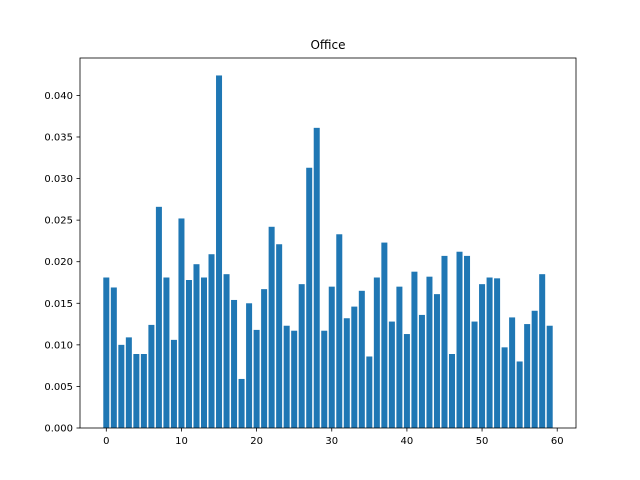  Describe the element at coordinates (181, 441) in the screenshot. I see `x-tick-label: 10` at that location.